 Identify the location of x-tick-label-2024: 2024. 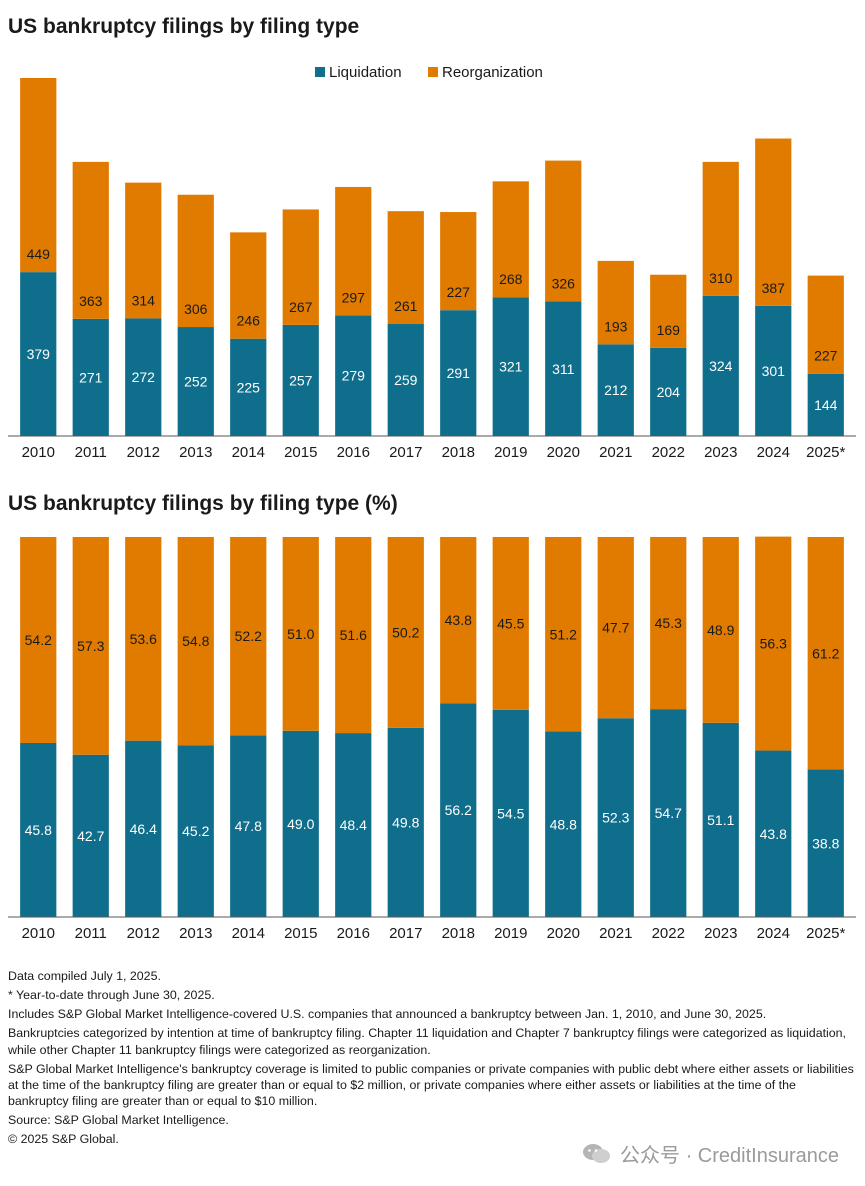
(773, 933).